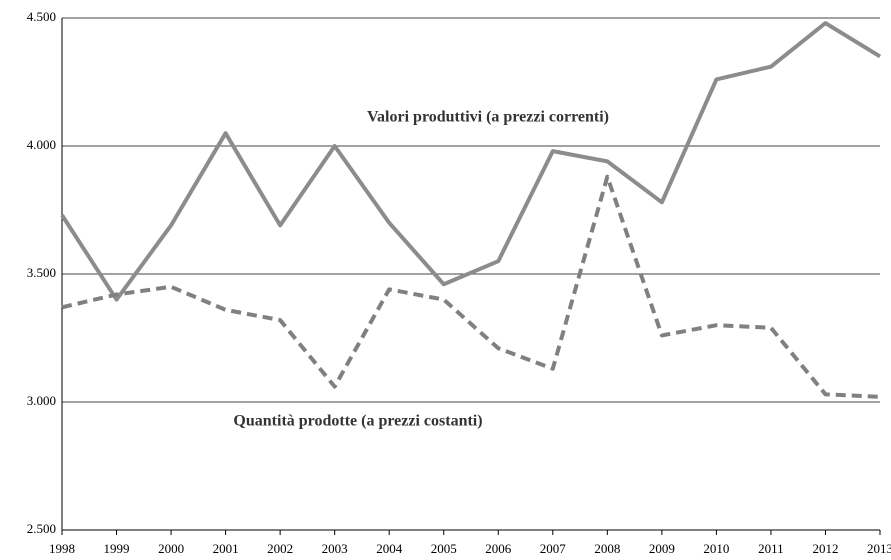 This screenshot has height=560, width=891. Describe the element at coordinates (41, 528) in the screenshot. I see `y-tick-label: 2.500` at that location.